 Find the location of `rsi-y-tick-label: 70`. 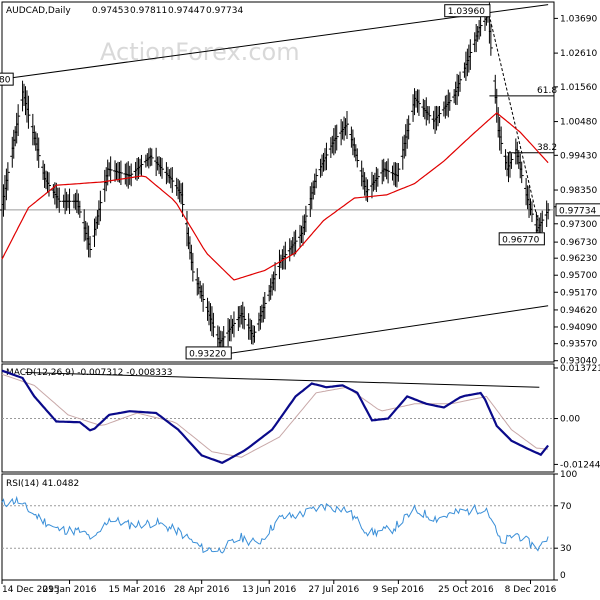

rsi-y-tick-label: 70 is located at coordinates (566, 507).